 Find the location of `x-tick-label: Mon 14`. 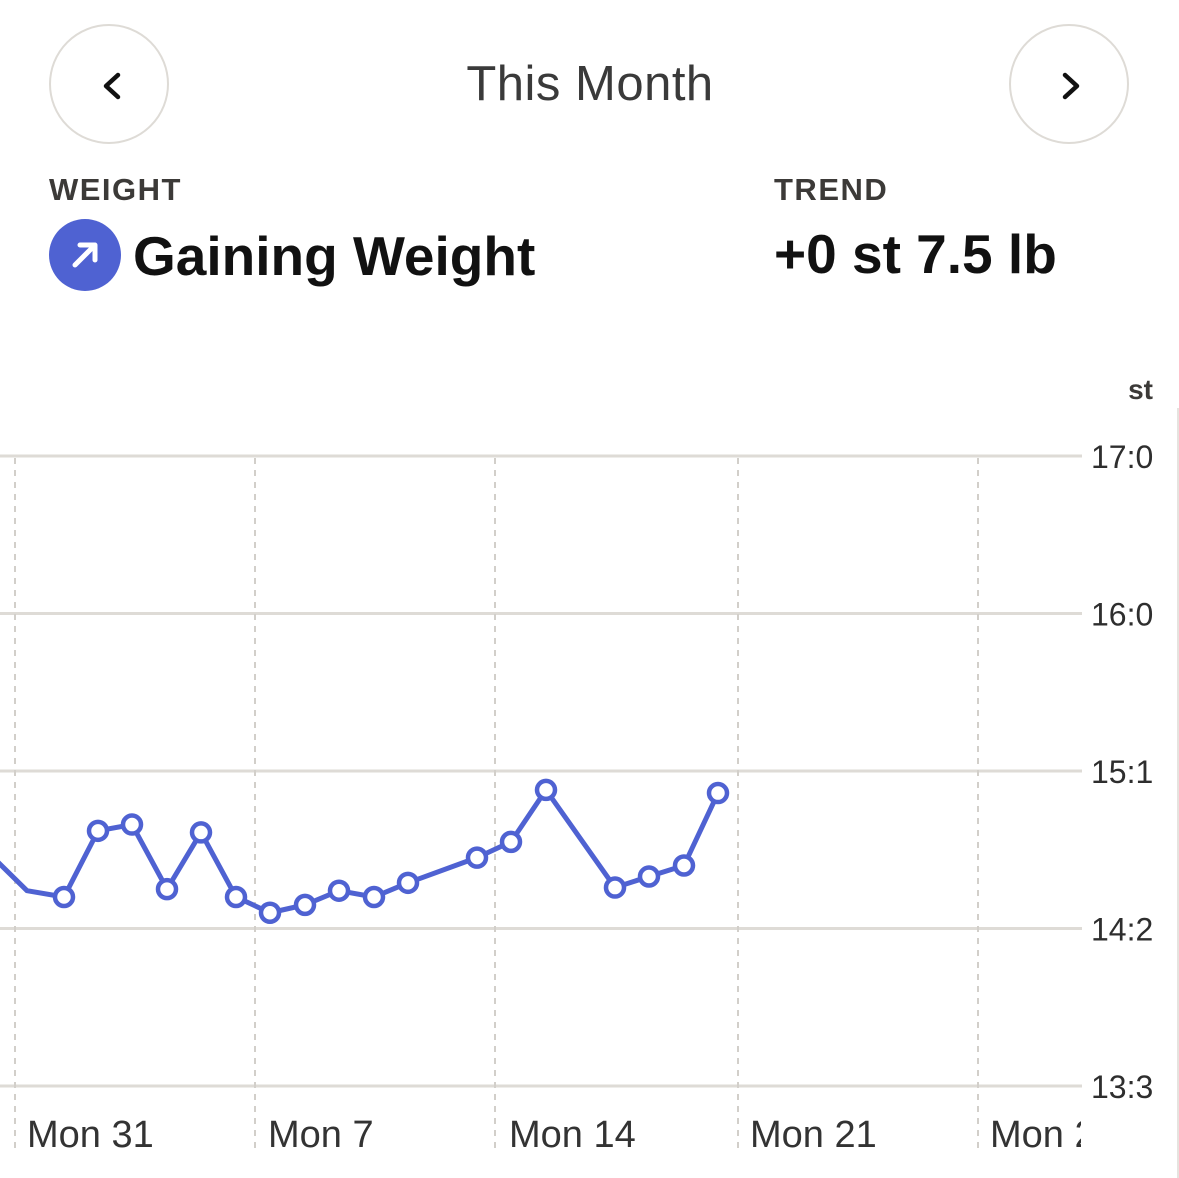

x-tick-label: Mon 14 is located at coordinates (572, 1135).